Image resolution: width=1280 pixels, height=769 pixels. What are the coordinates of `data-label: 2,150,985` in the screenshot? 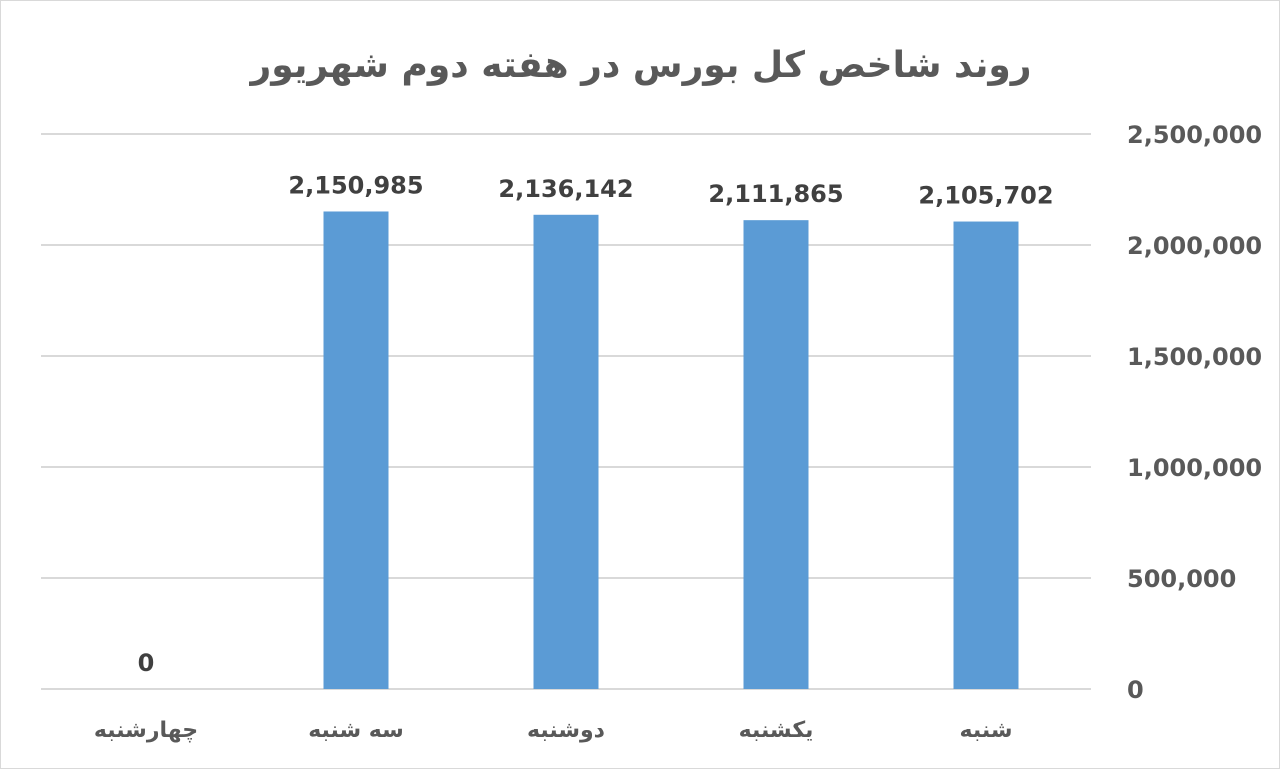 It's located at (355, 185).